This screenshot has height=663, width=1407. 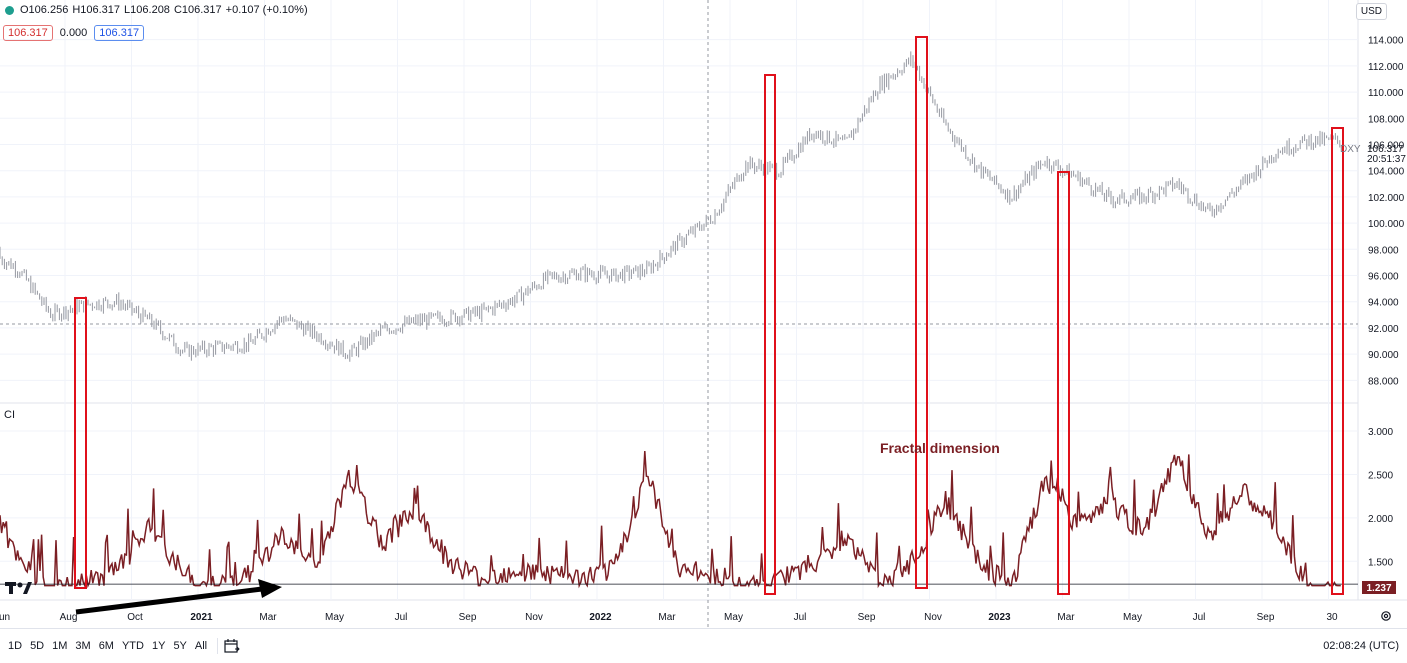 What do you see at coordinates (135, 617) in the screenshot?
I see `time-tick-label: Oct` at bounding box center [135, 617].